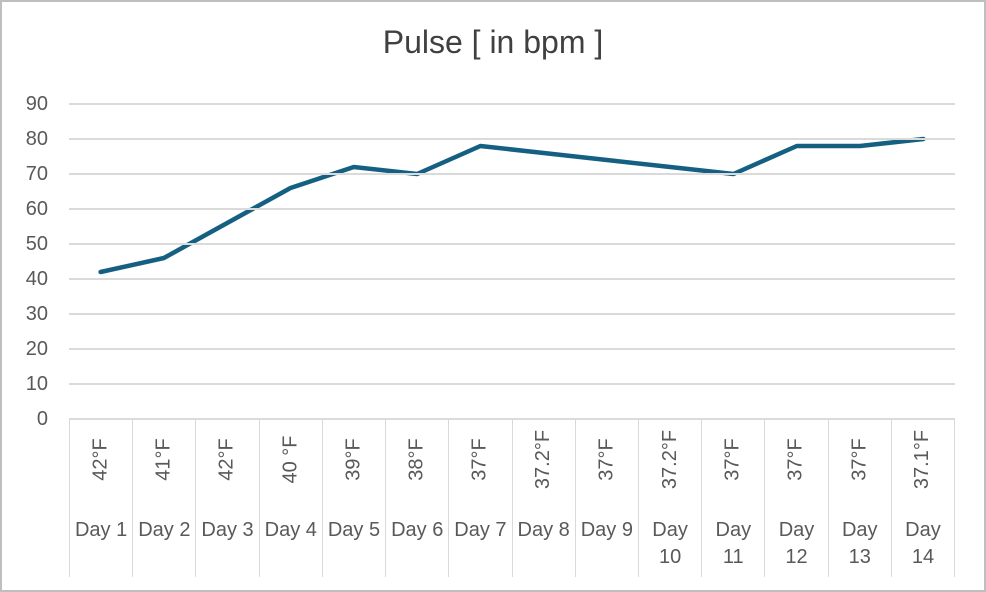 This screenshot has width=986, height=592. What do you see at coordinates (290, 530) in the screenshot?
I see `day-label: Day 4` at bounding box center [290, 530].